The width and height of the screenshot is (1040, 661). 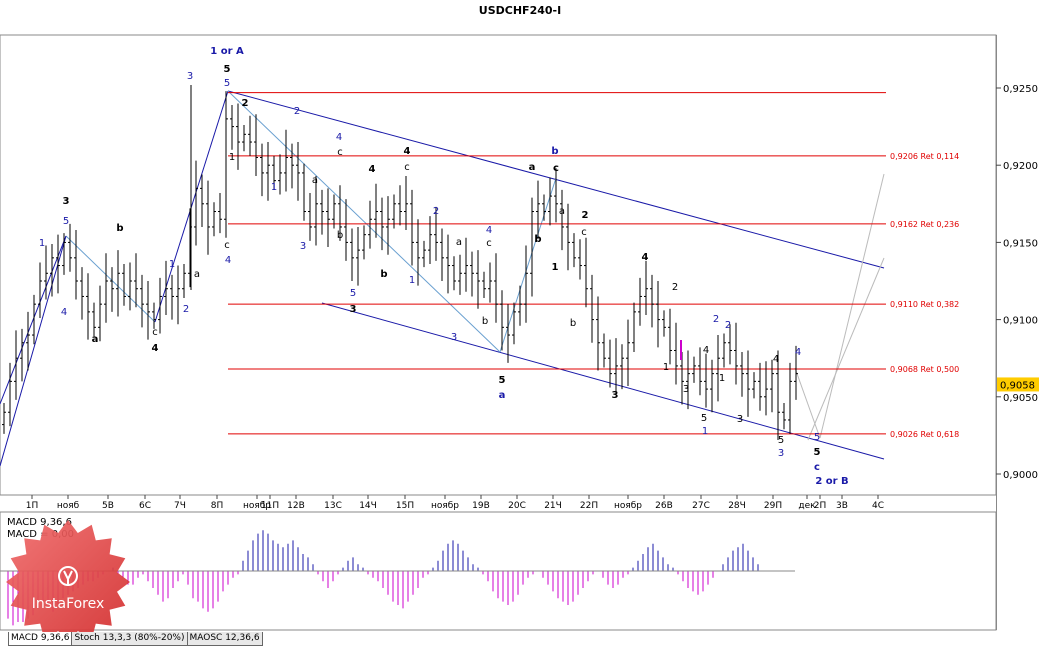 What do you see at coordinates (40, 639) in the screenshot?
I see `tab-macd: MACD 9,36,6` at bounding box center [40, 639].